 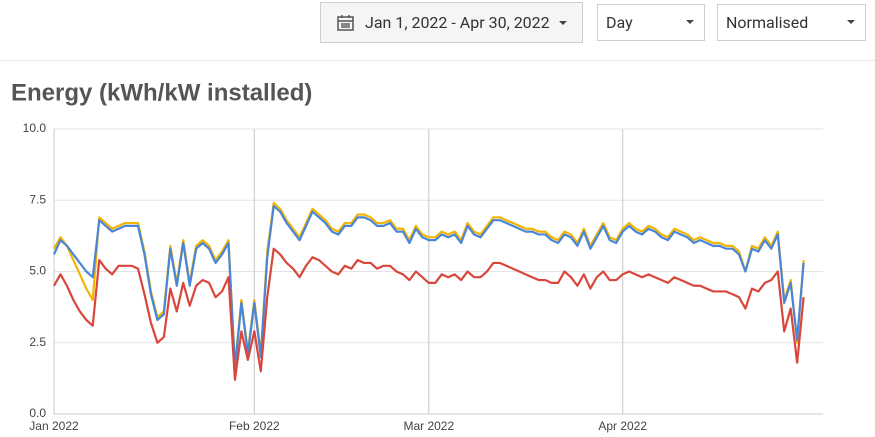 I want to click on mode-text: Normalised, so click(x=767, y=22).